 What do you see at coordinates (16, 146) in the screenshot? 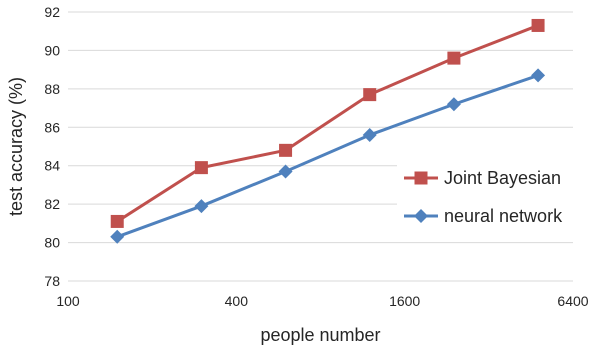
I see `y-axis-label: test accuracy (%)` at bounding box center [16, 146].